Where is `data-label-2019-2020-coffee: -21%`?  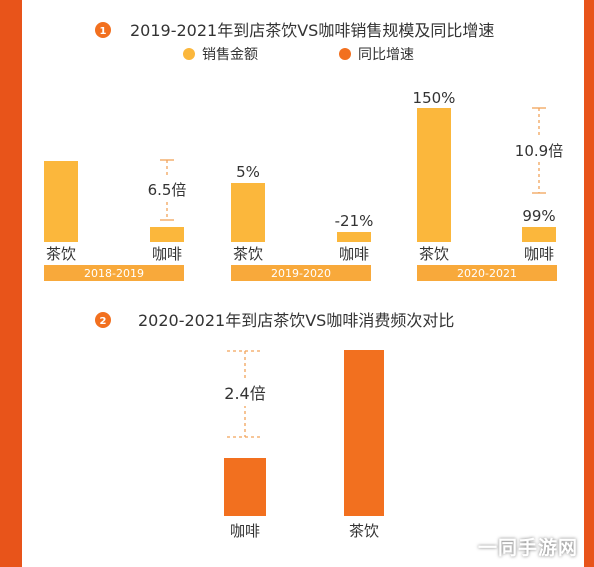 data-label-2019-2020-coffee: -21% is located at coordinates (354, 221).